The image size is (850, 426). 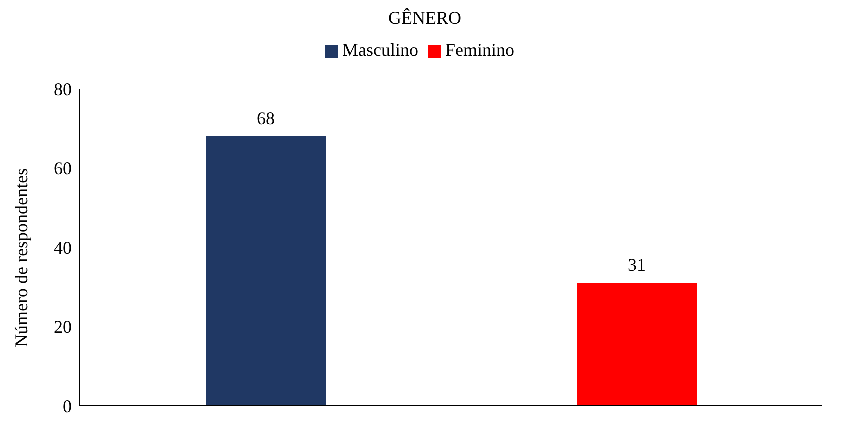 I want to click on y-tick-label: 80, so click(x=63, y=89).